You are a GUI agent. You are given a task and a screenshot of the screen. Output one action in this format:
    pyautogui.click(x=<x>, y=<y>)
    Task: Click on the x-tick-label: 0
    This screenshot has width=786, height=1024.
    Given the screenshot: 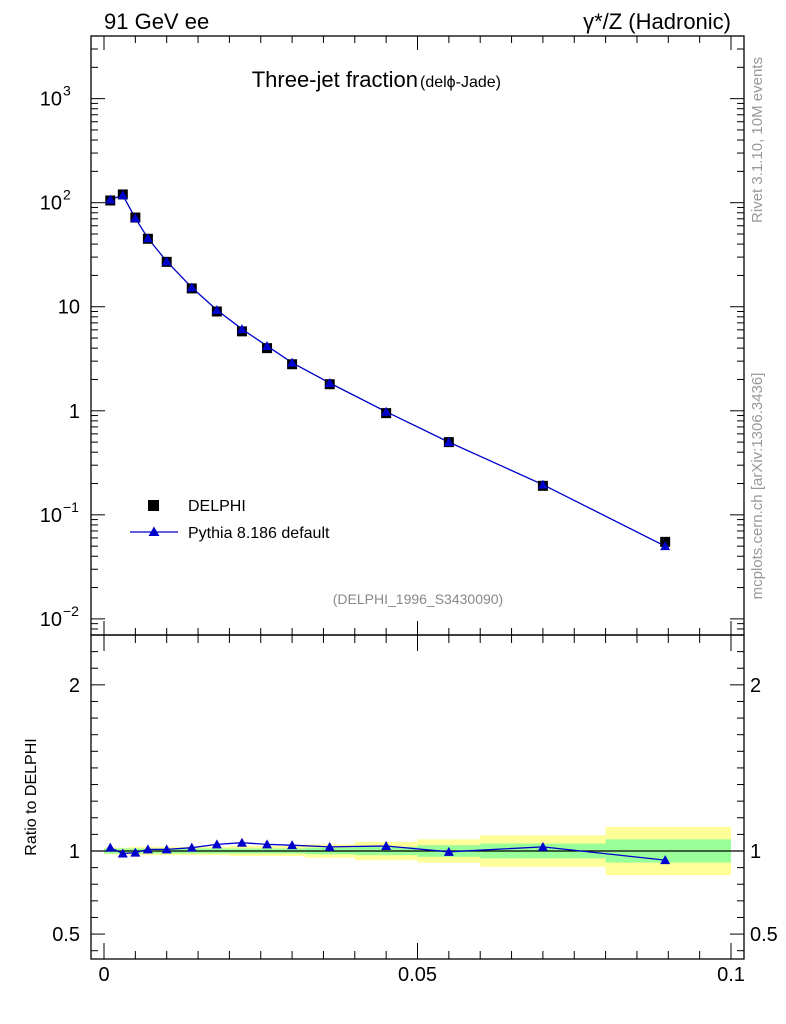 What is the action you would take?
    pyautogui.click(x=103, y=975)
    